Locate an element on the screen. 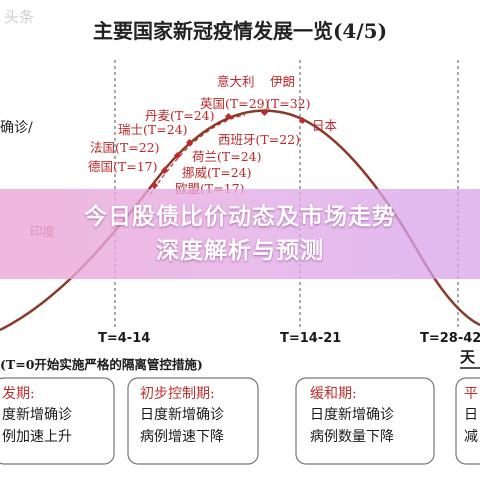 The image size is (480, 480). marker-denmark is located at coordinates (189, 142).